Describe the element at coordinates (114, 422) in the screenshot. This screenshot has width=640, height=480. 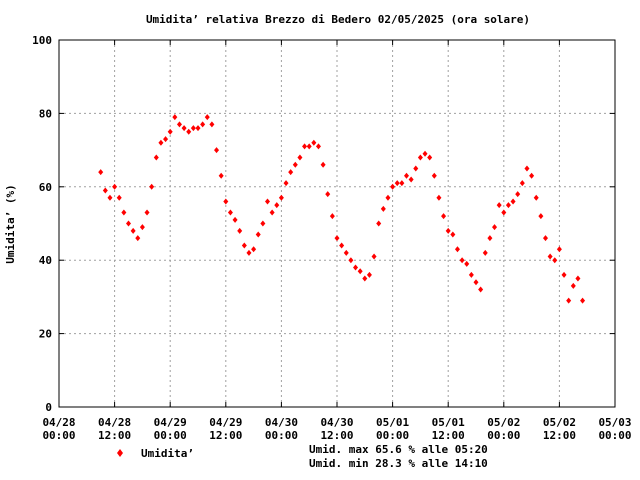
I see `x-tick-date: 04/28` at that location.